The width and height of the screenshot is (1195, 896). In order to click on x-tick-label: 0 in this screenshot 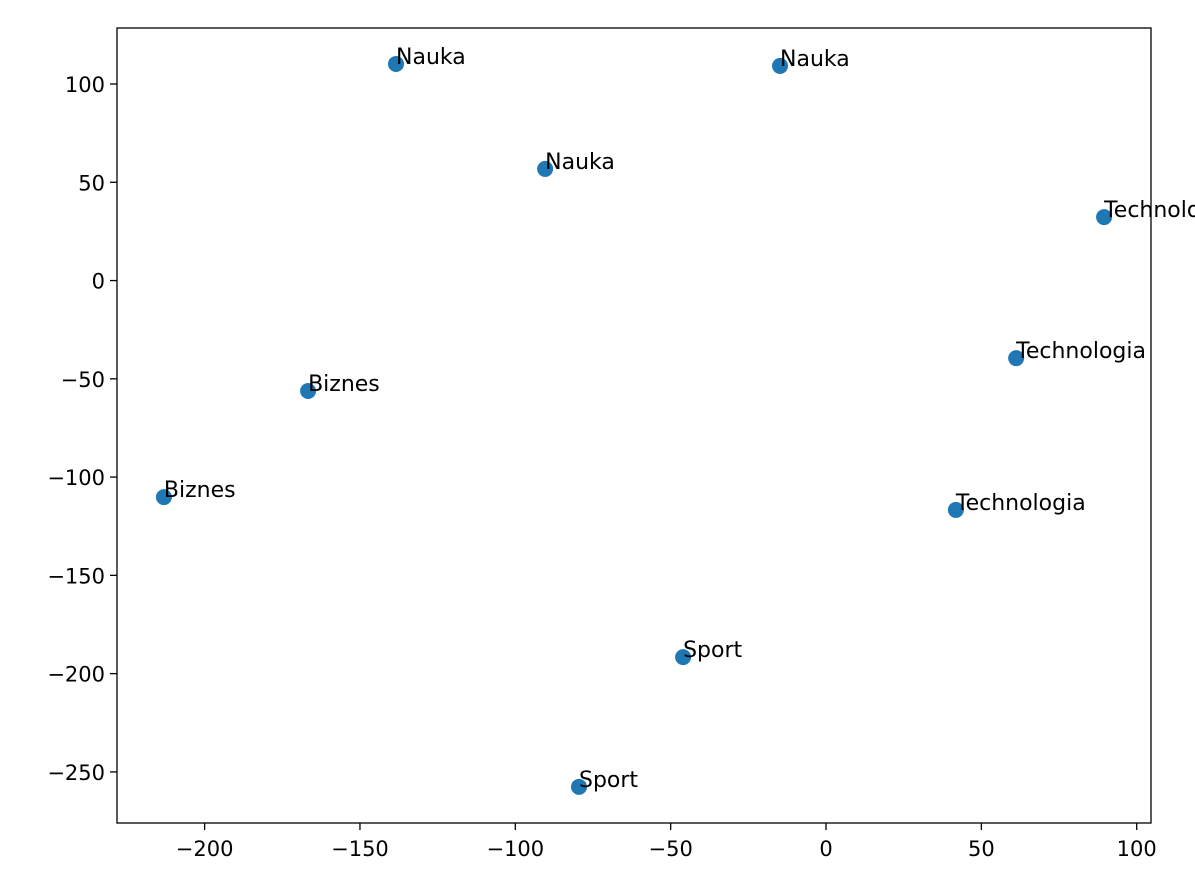, I will do `click(825, 849)`.